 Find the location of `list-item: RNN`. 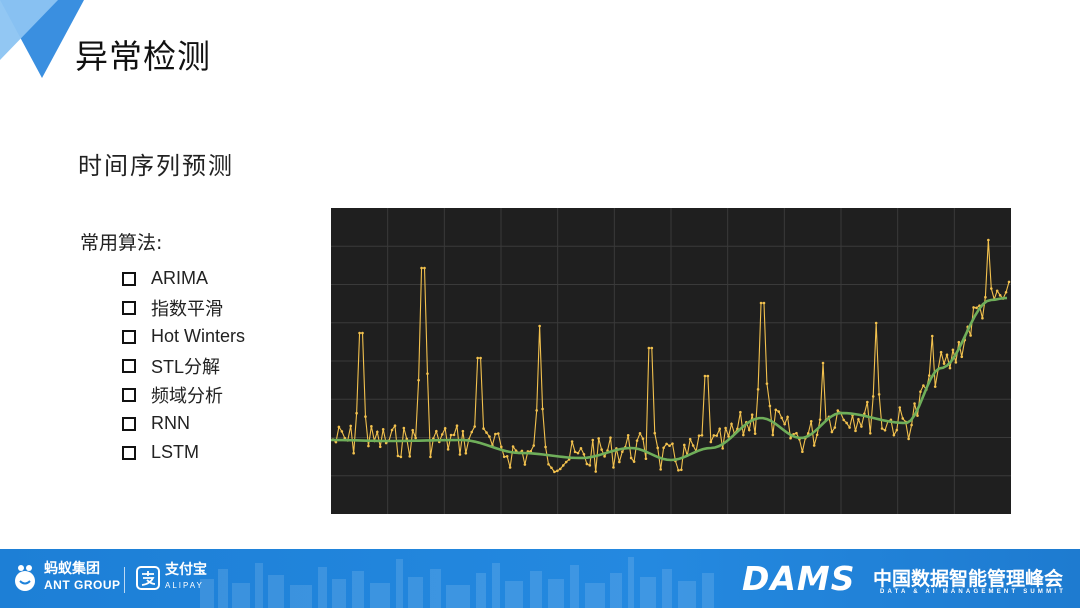

list-item: RNN is located at coordinates (183, 423).